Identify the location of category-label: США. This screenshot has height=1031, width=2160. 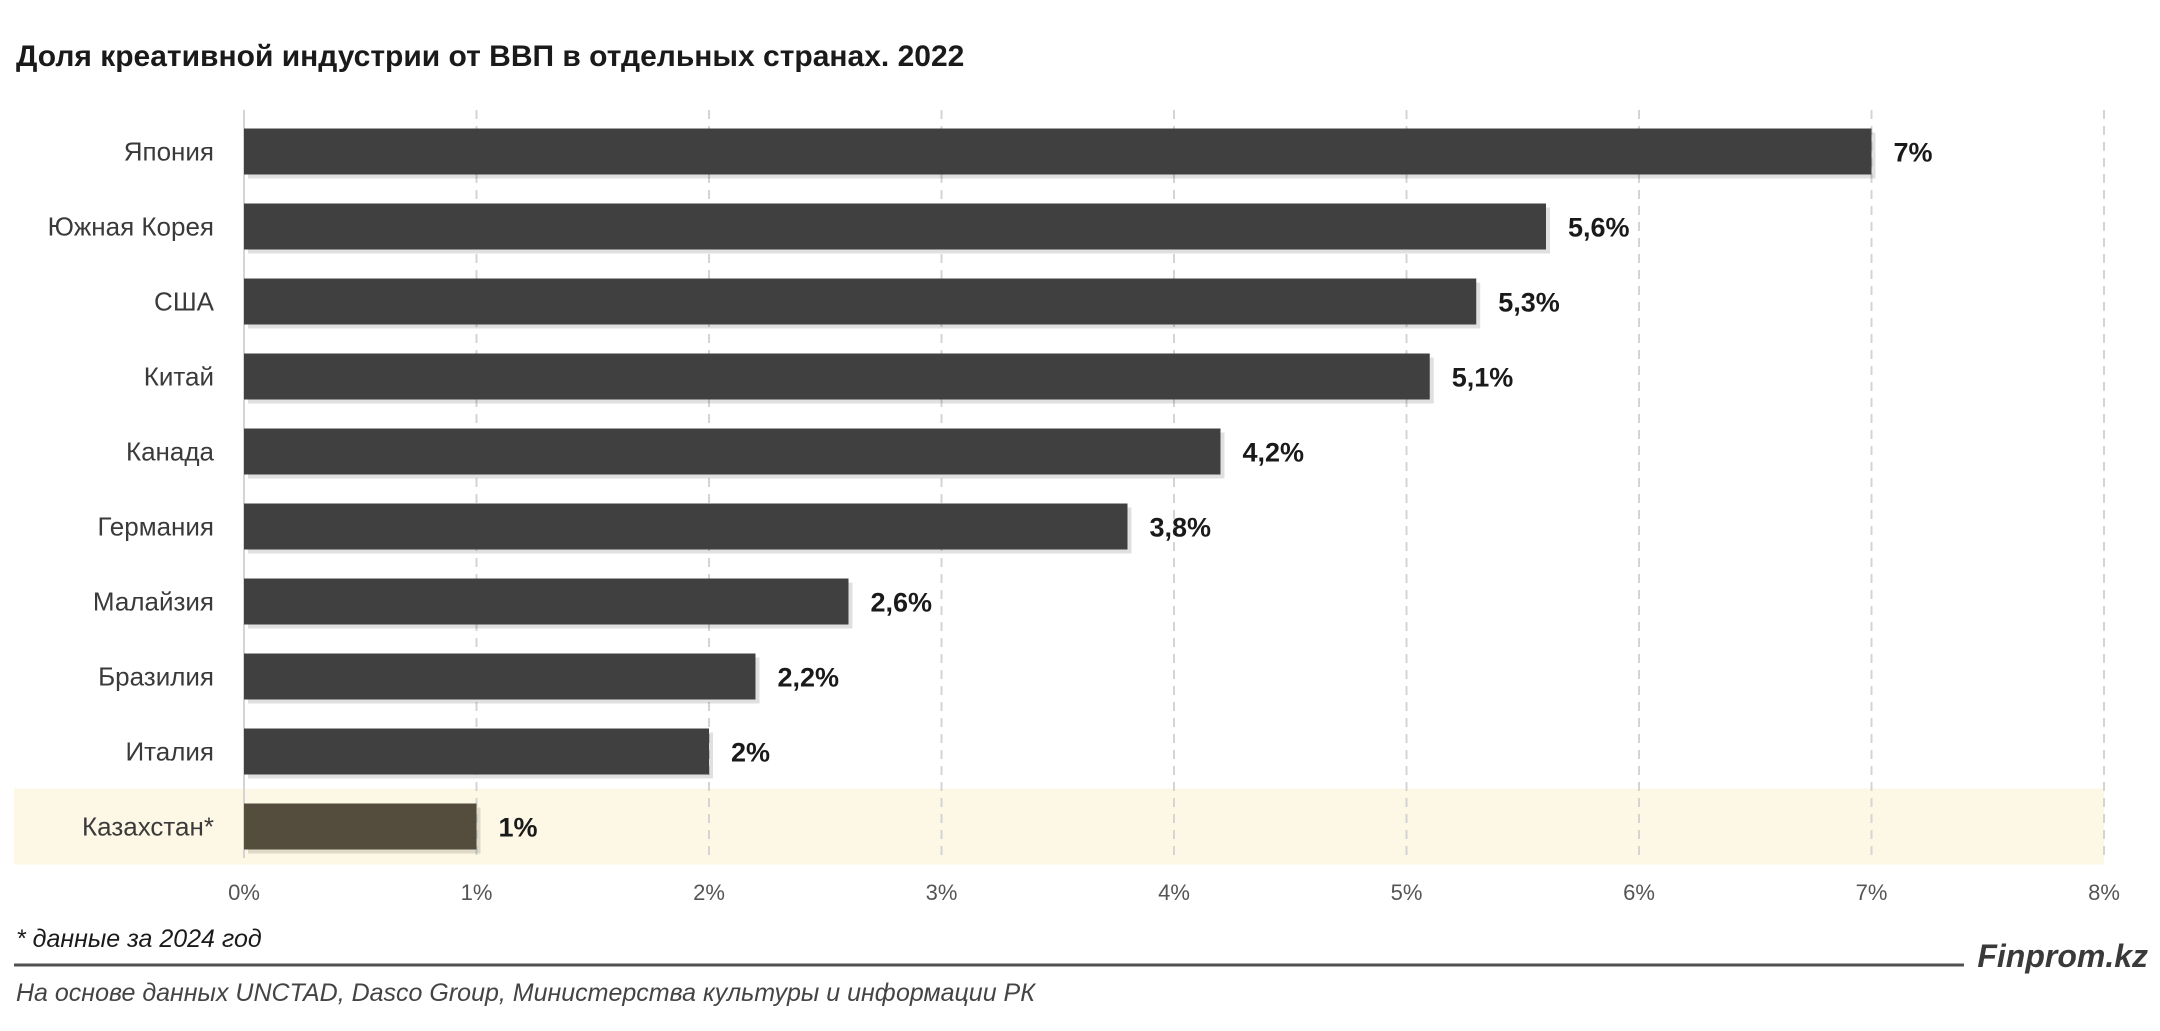
(184, 302).